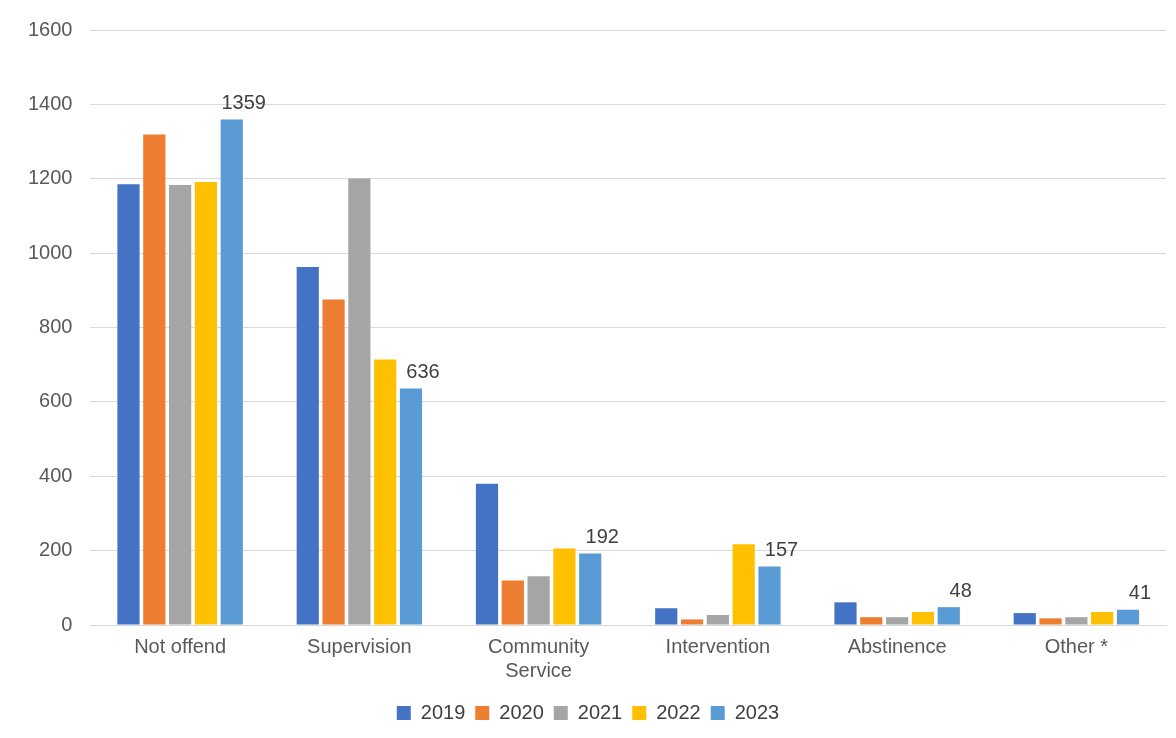 This screenshot has height=738, width=1176. I want to click on y-tick-label: 600, so click(56, 400).